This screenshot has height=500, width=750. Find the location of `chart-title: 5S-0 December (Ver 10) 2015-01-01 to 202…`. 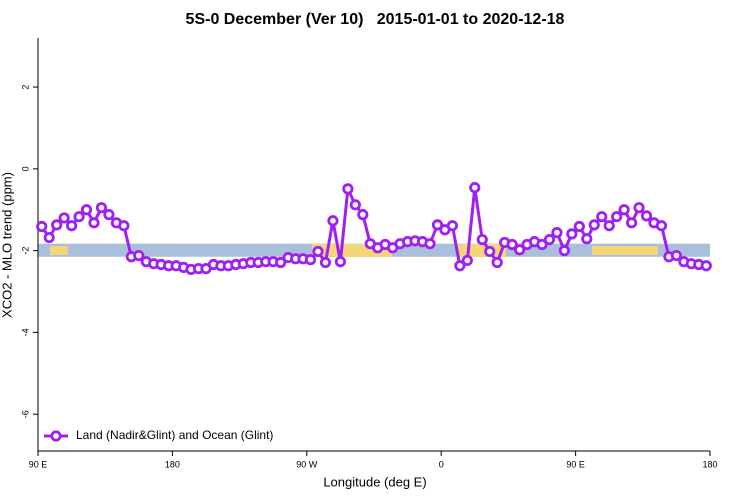

chart-title: 5S-0 December (Ver 10) 2015-01-01 to 202… is located at coordinates (375, 19).